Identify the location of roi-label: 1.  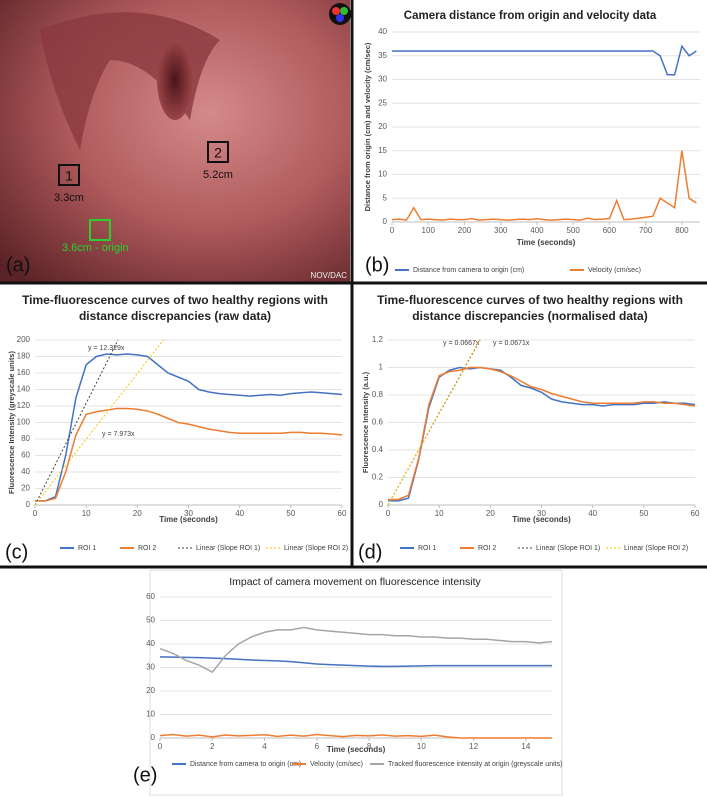
(69, 176).